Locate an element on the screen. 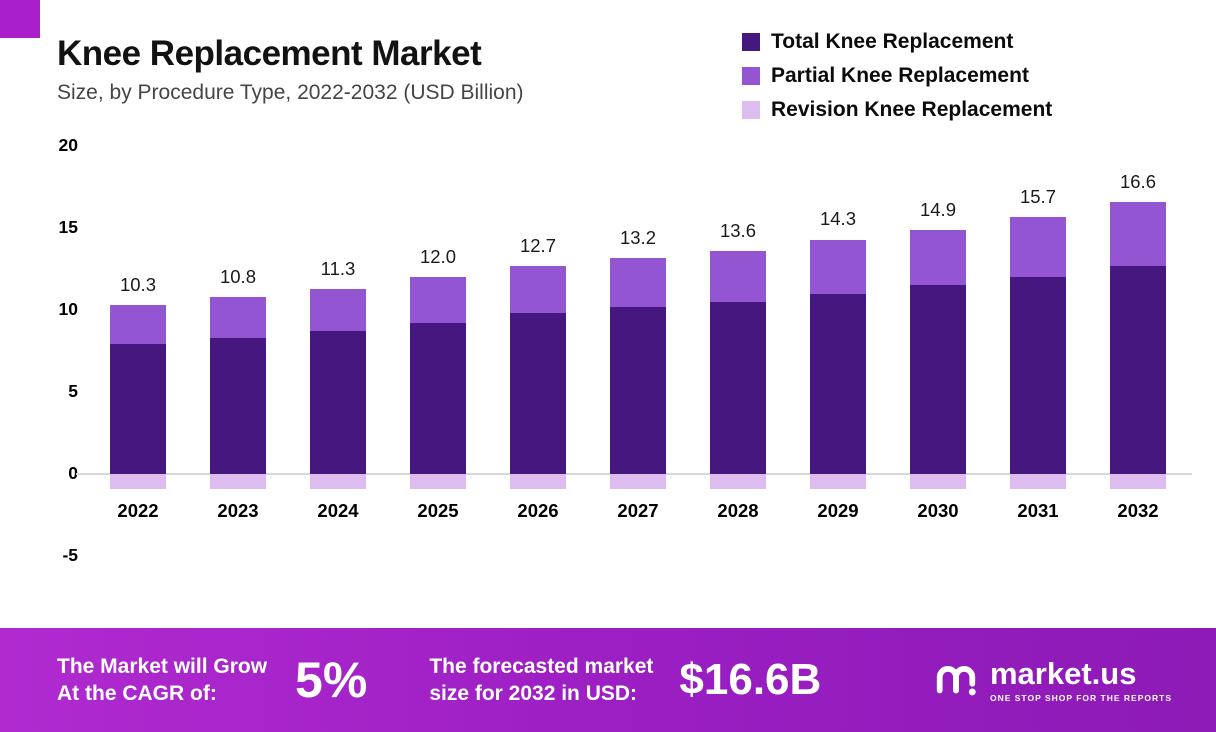  bar-value-label: 11.3 is located at coordinates (338, 268).